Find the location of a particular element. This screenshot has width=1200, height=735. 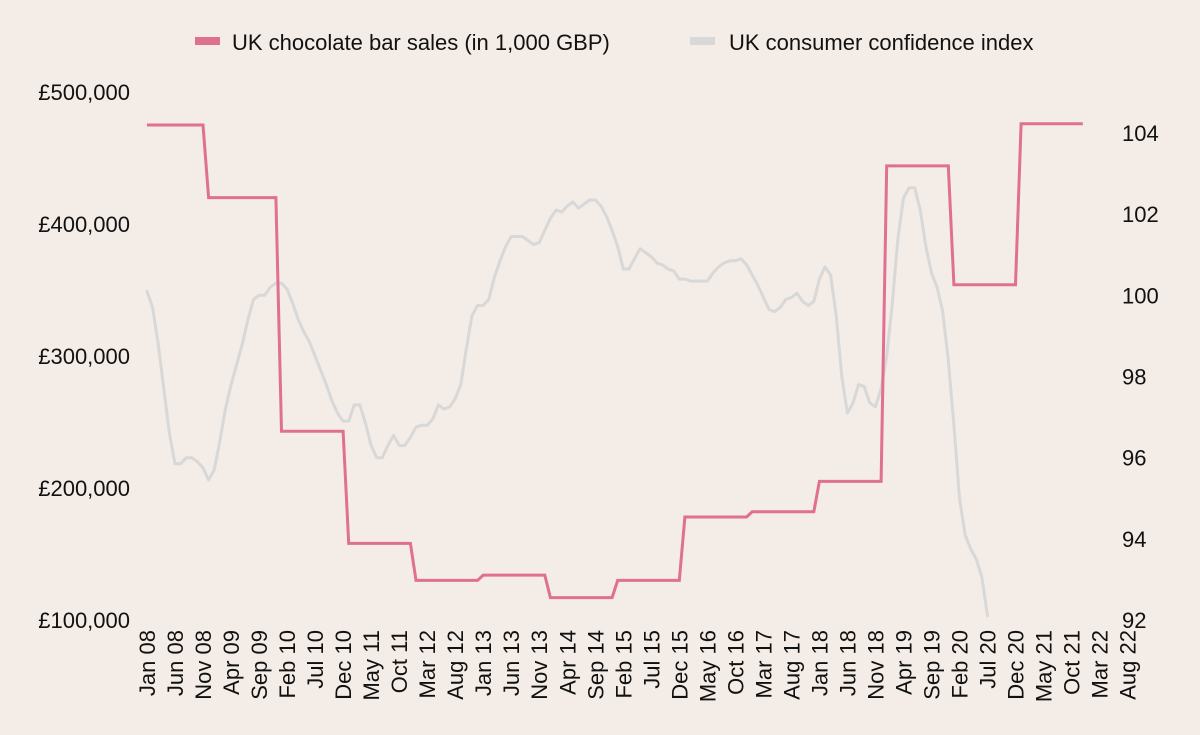

x-tick-label: Dec 15 is located at coordinates (679, 665).